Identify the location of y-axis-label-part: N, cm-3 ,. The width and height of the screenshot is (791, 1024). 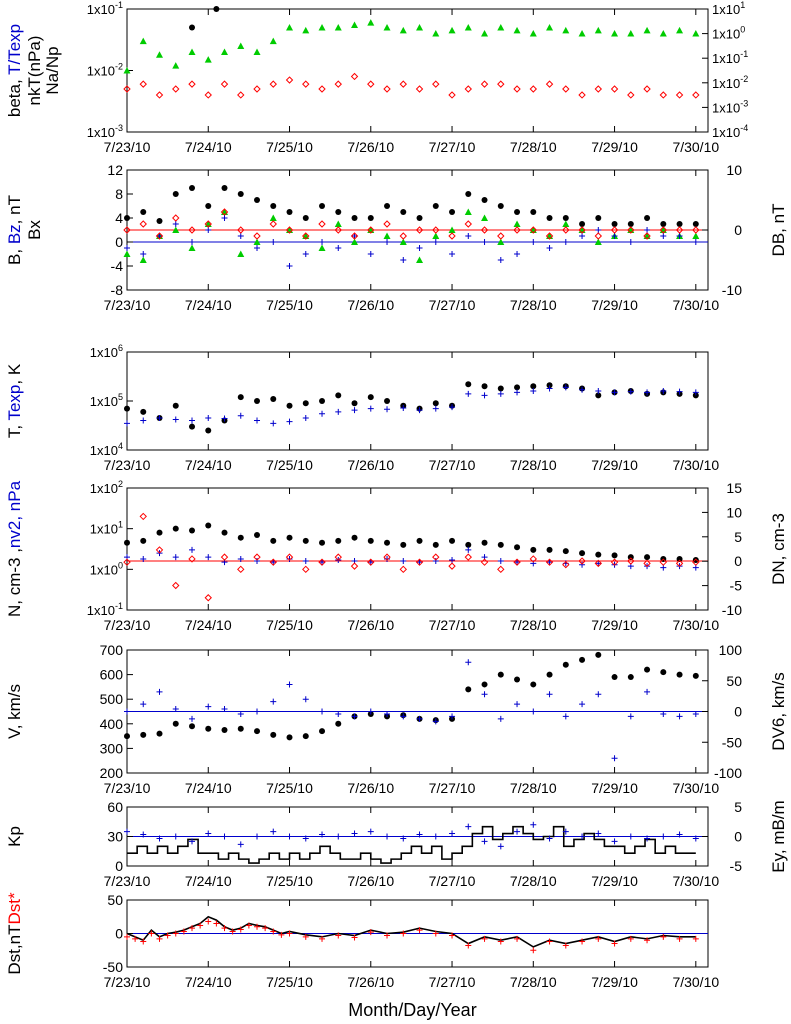
(14, 582).